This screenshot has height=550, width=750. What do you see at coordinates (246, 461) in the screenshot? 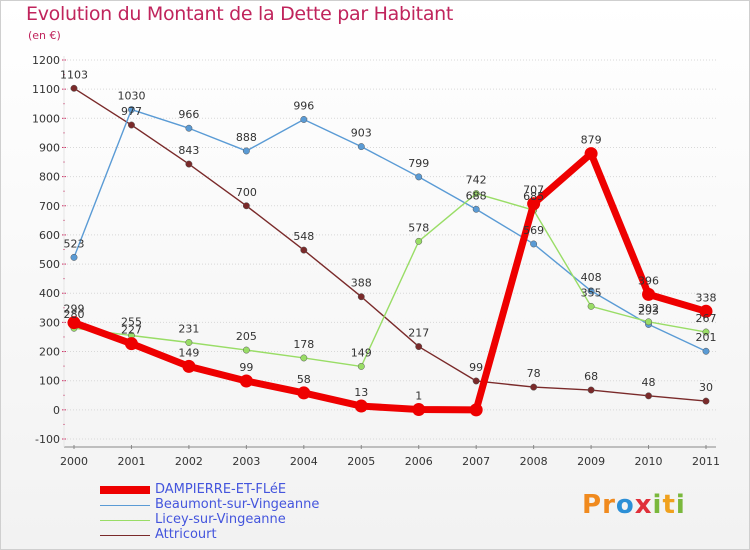
I see `x-tick-label: 2003` at bounding box center [246, 461].